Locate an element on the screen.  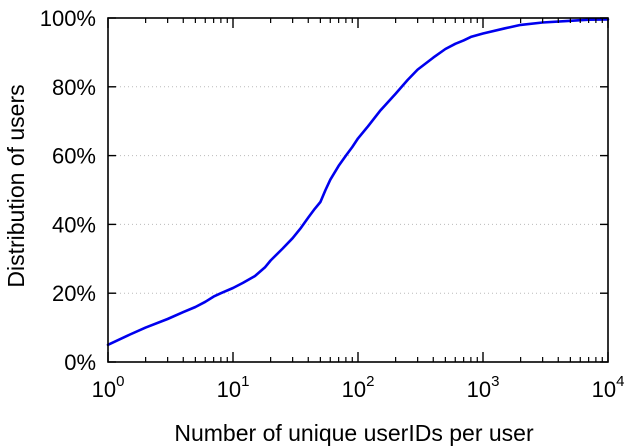
y-tick-label: 20% is located at coordinates (74, 293).